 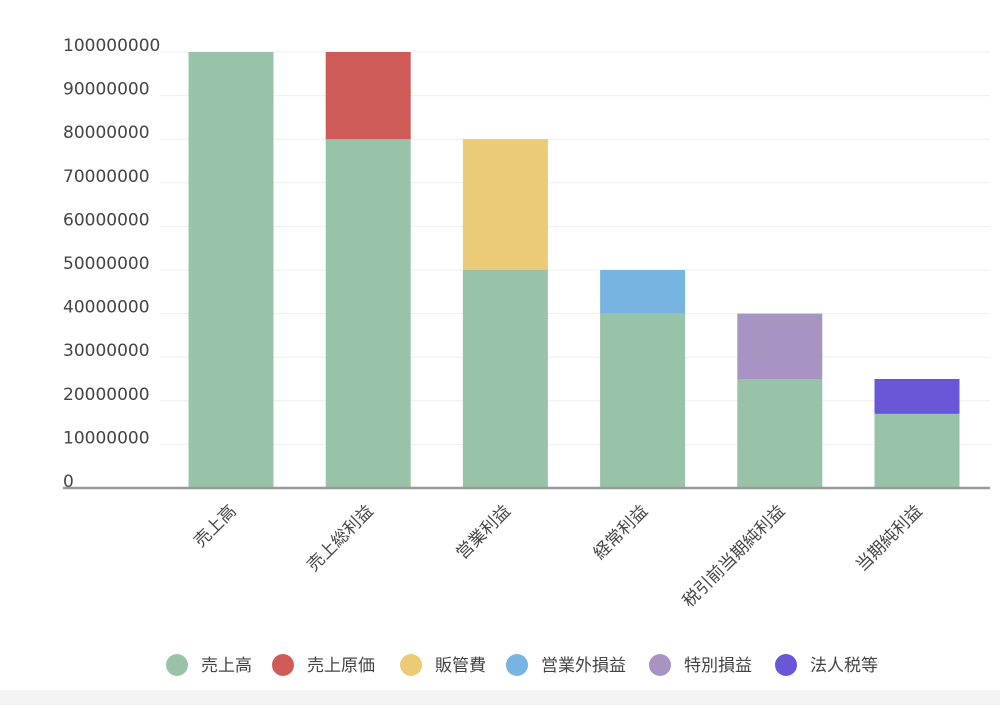 I want to click on legend: 売上高 売上原価 販管費 営業外損益 特別損益 法人税等, so click(x=522, y=665).